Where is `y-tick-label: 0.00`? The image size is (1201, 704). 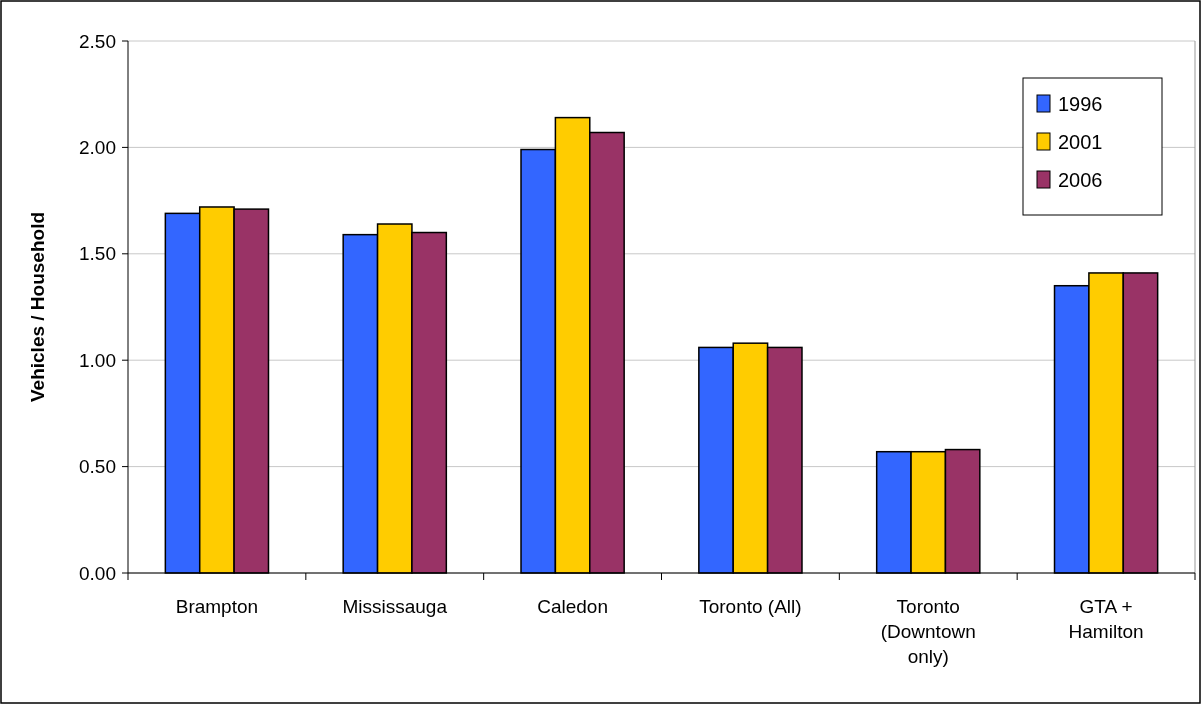
y-tick-label: 0.00 is located at coordinates (97, 573).